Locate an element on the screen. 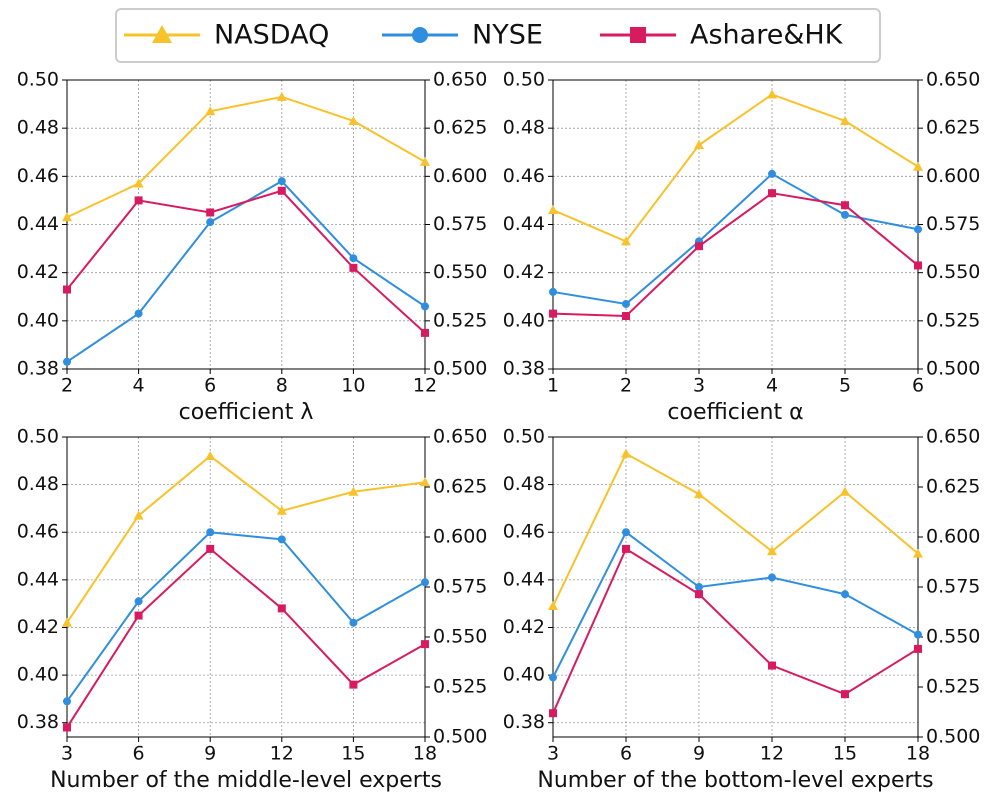 The height and width of the screenshot is (804, 1008). x-tick-label: 12 is located at coordinates (282, 754).